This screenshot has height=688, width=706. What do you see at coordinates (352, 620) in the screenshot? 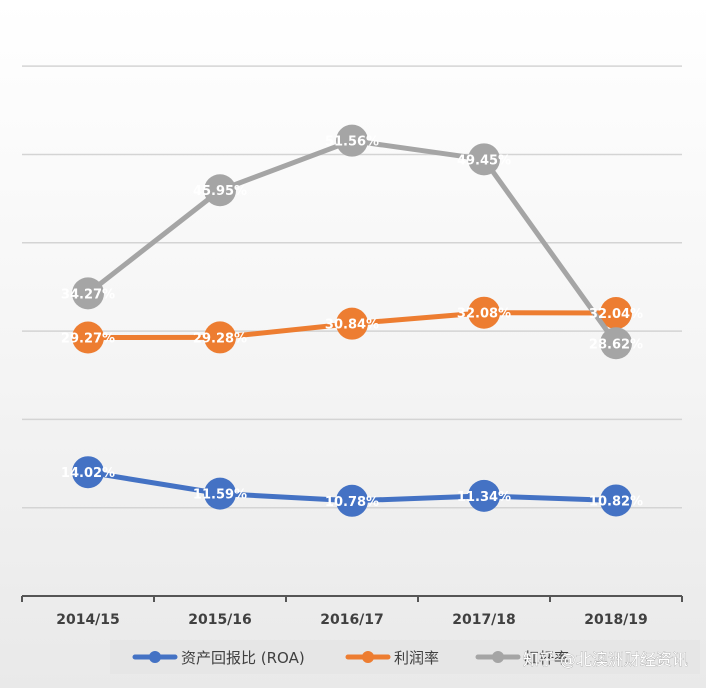
I see `x-tick-label: 2016/17` at bounding box center [352, 620].